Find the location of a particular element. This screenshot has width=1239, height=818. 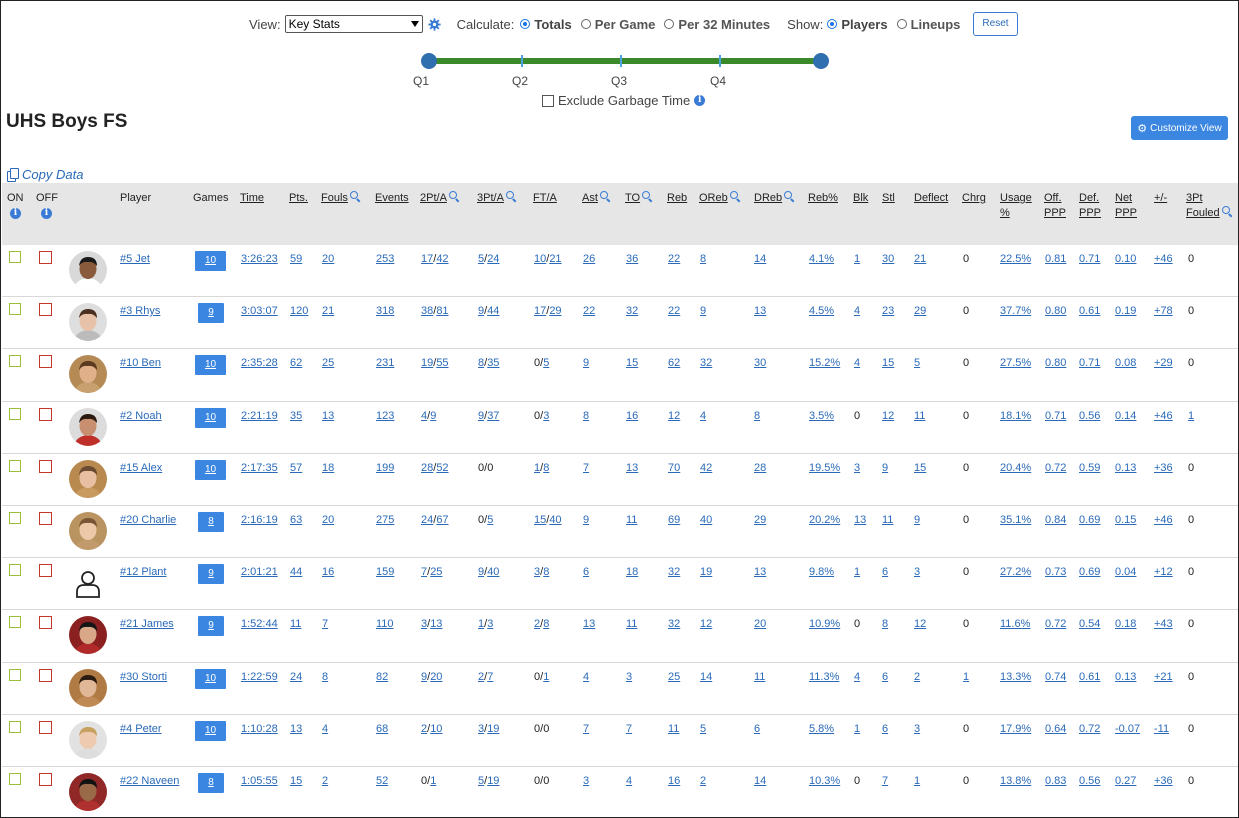

stat-link: 32 is located at coordinates (674, 624).